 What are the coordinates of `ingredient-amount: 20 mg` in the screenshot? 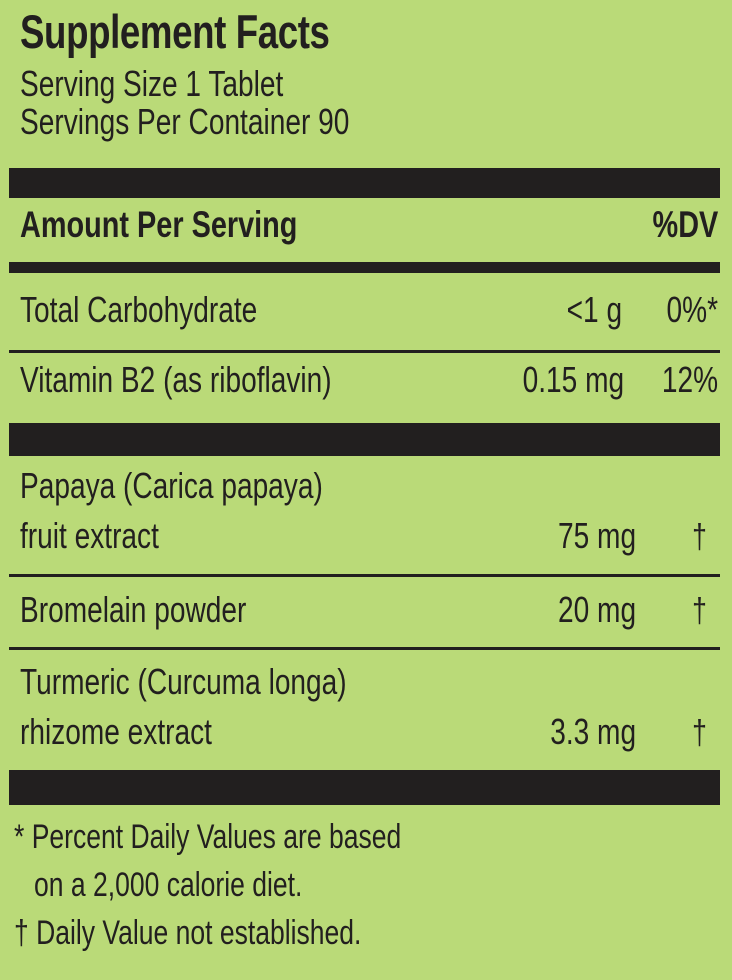 It's located at (596, 609).